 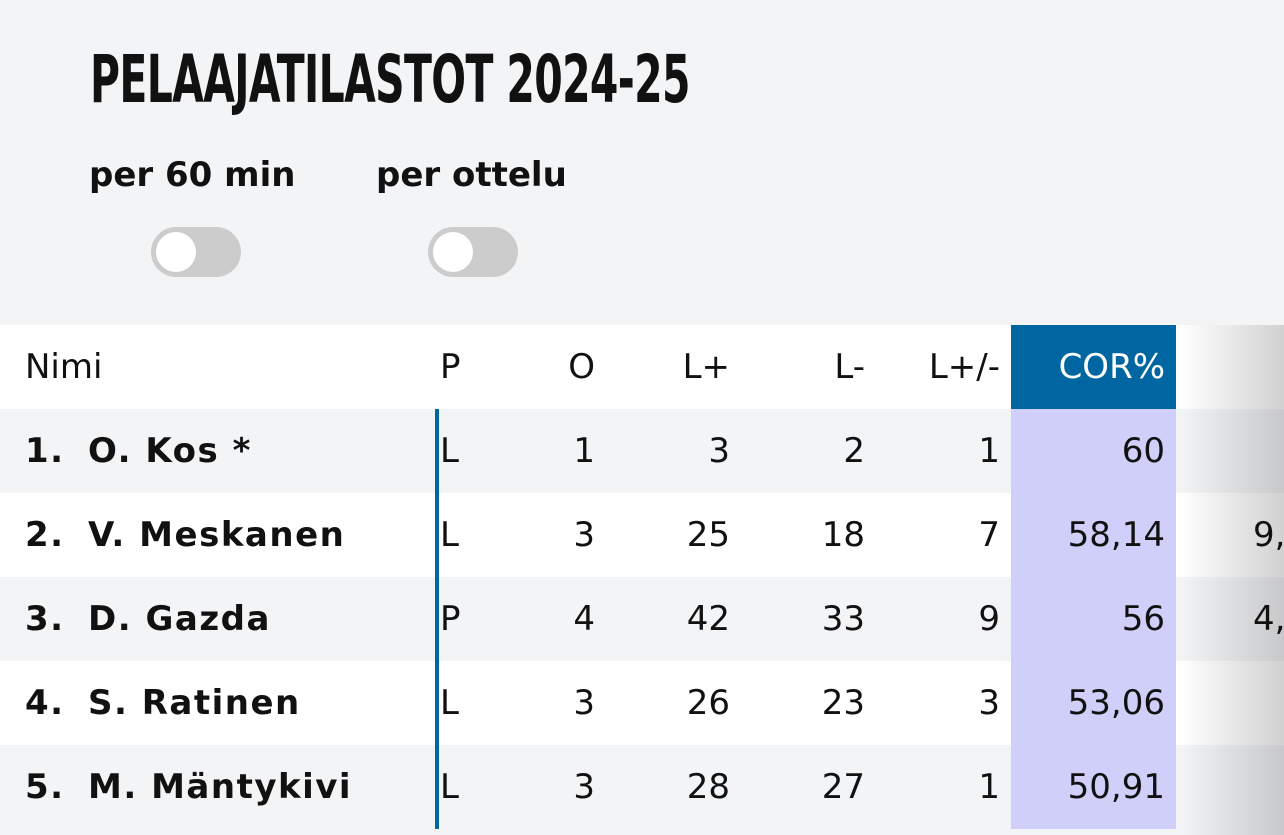 I want to click on cell-cor: 58,14, so click(x=1116, y=535).